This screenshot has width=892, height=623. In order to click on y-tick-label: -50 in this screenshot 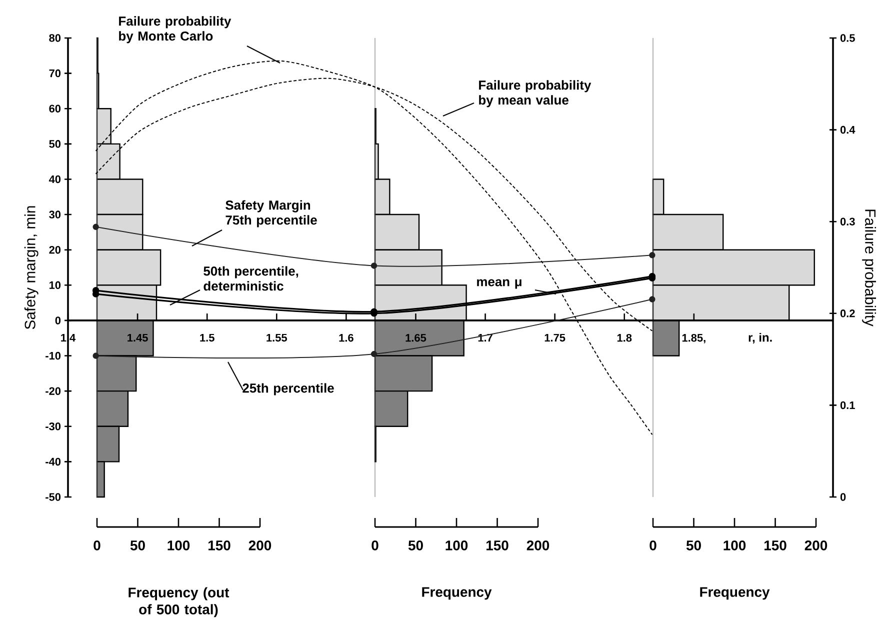, I will do `click(53, 497)`.